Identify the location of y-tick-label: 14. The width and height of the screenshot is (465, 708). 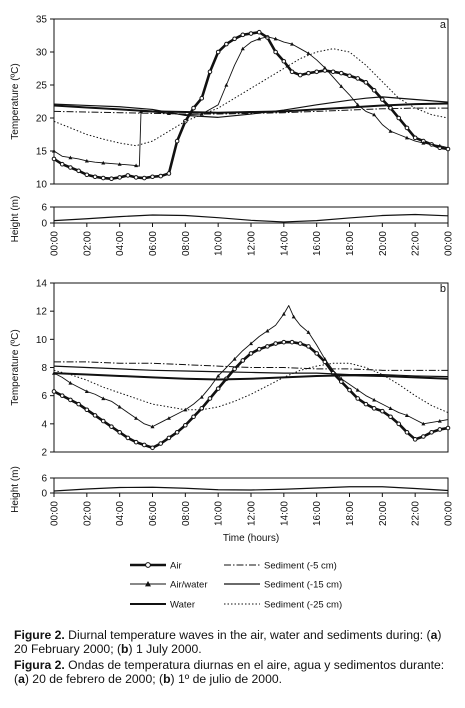
(42, 284).